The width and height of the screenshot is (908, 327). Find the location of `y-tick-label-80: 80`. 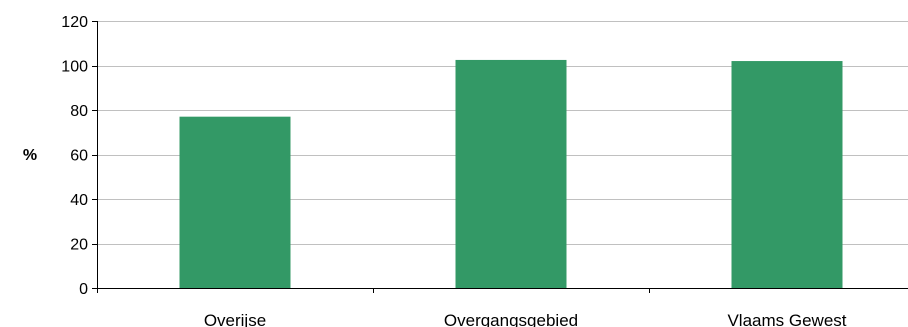

y-tick-label-80: 80 is located at coordinates (79, 111).